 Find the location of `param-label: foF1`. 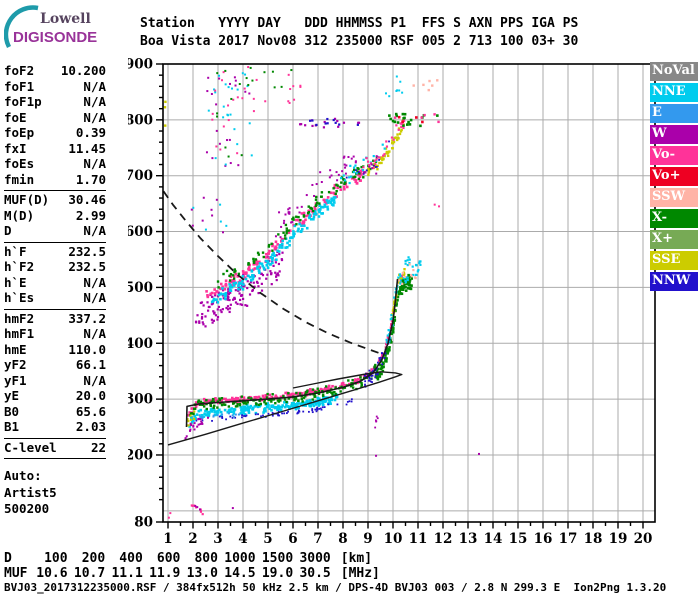

param-label: foF1 is located at coordinates (19, 86).